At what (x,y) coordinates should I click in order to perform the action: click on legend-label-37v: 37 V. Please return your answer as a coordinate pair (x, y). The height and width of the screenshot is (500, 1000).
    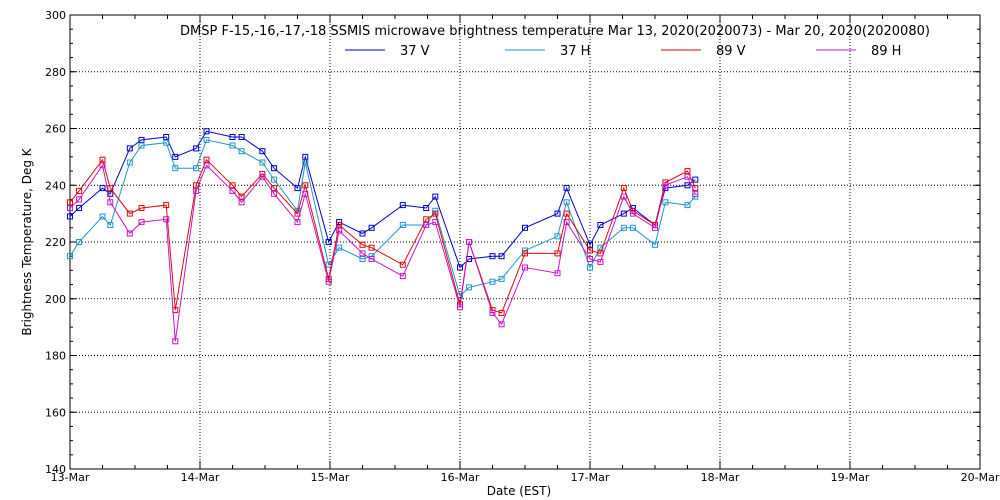
    Looking at the image, I should click on (415, 51).